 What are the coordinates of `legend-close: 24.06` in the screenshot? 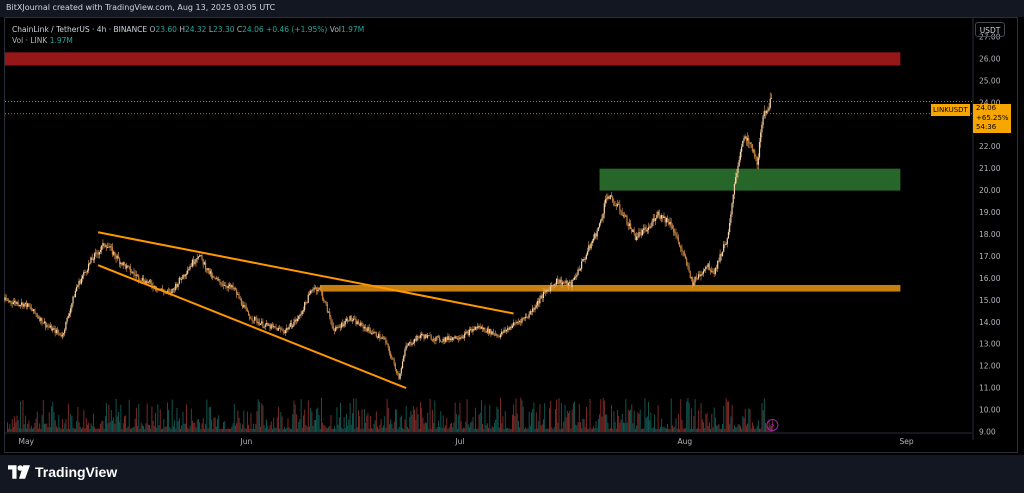 It's located at (253, 29).